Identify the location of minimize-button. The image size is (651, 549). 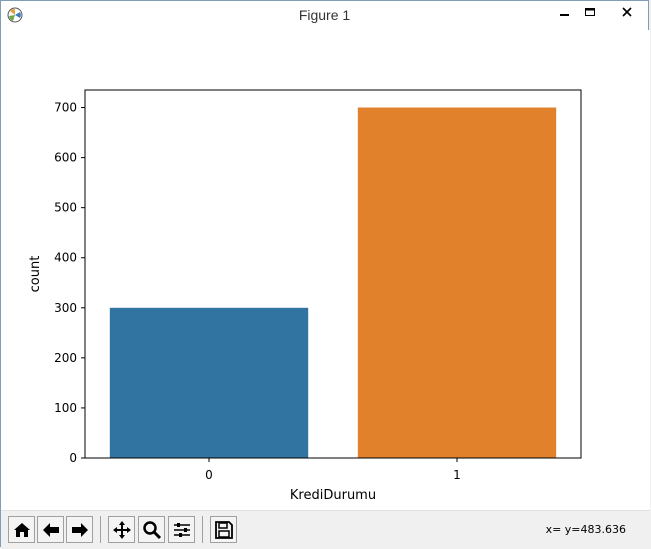
(565, 12).